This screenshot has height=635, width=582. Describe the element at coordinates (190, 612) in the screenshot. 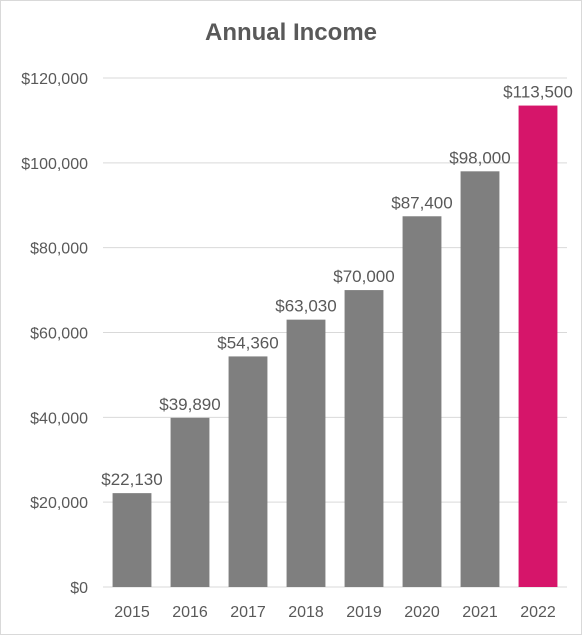

I see `x-tick-label: 2016` at that location.